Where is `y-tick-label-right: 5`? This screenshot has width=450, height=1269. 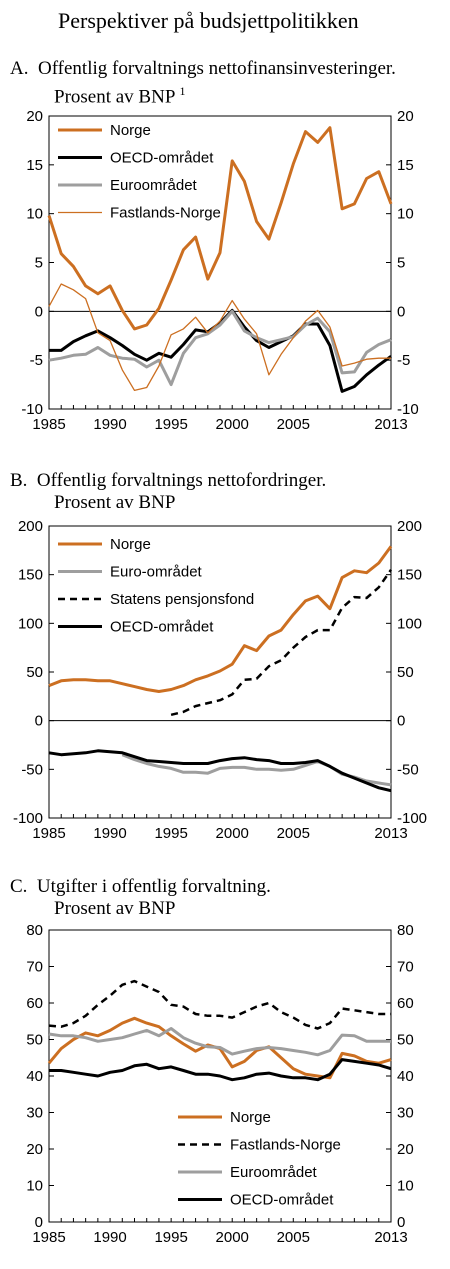 y-tick-label-right: 5 is located at coordinates (401, 263).